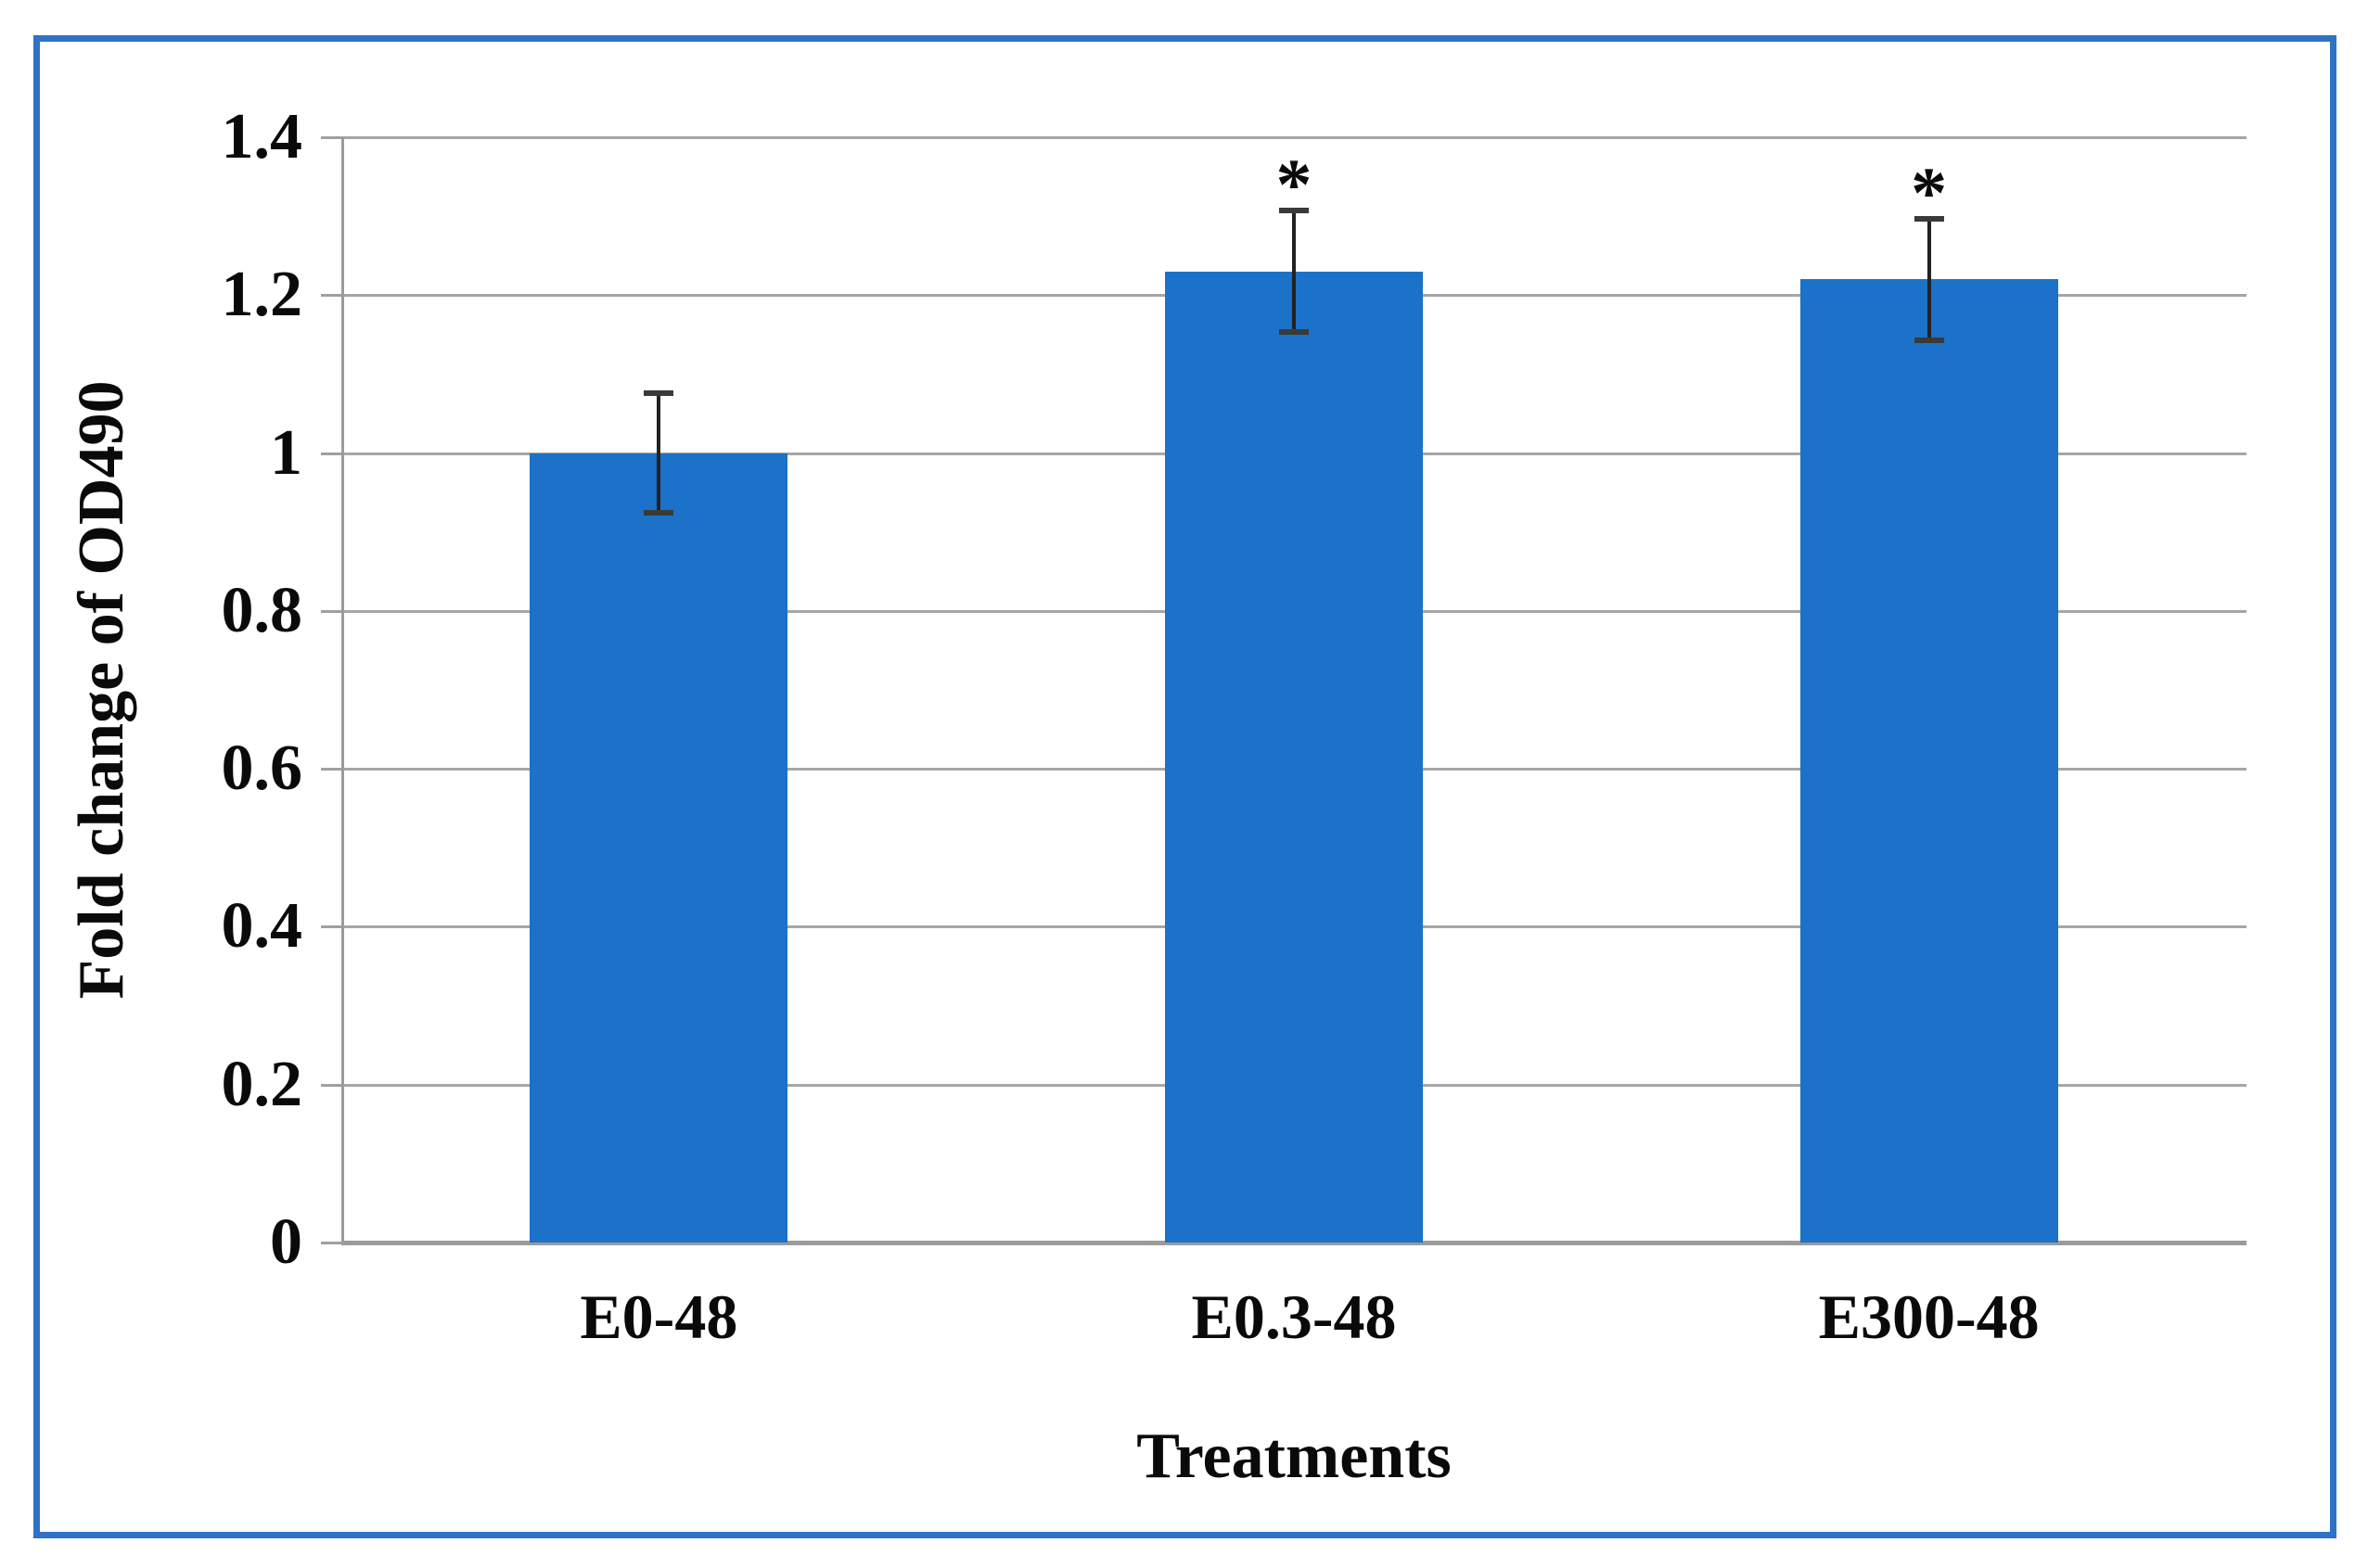 The height and width of the screenshot is (1568, 2368). What do you see at coordinates (286, 1242) in the screenshot?
I see `y-tick-label: 0` at bounding box center [286, 1242].